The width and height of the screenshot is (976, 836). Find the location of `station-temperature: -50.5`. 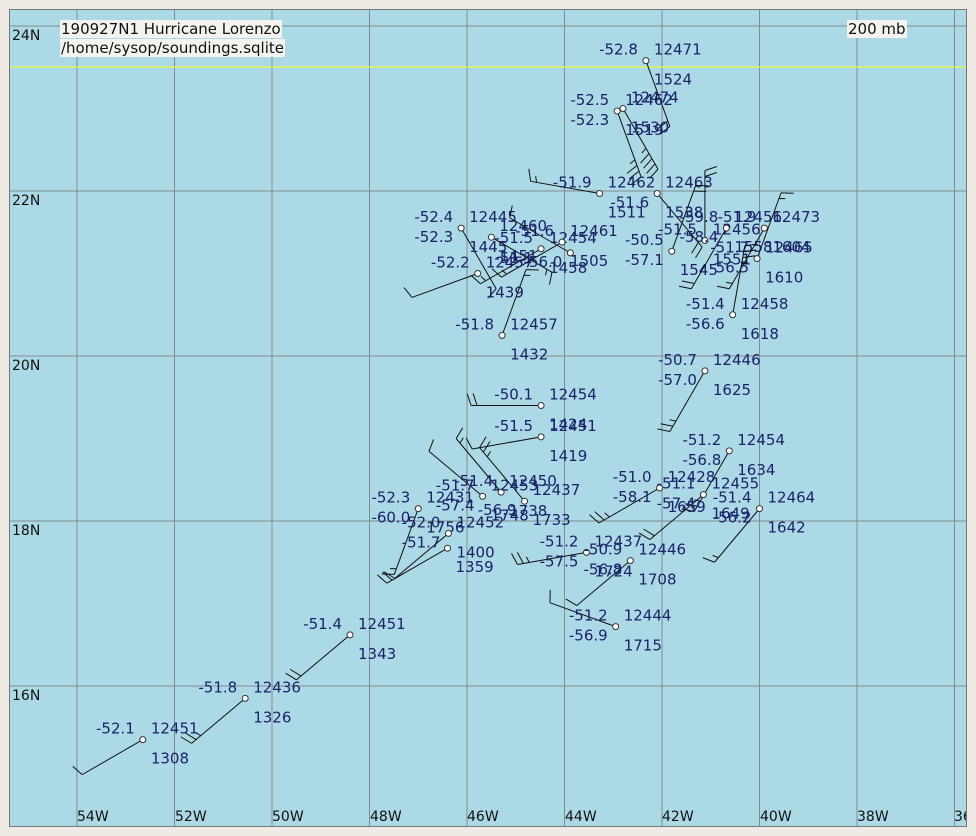

station-temperature: -50.5 is located at coordinates (644, 240).